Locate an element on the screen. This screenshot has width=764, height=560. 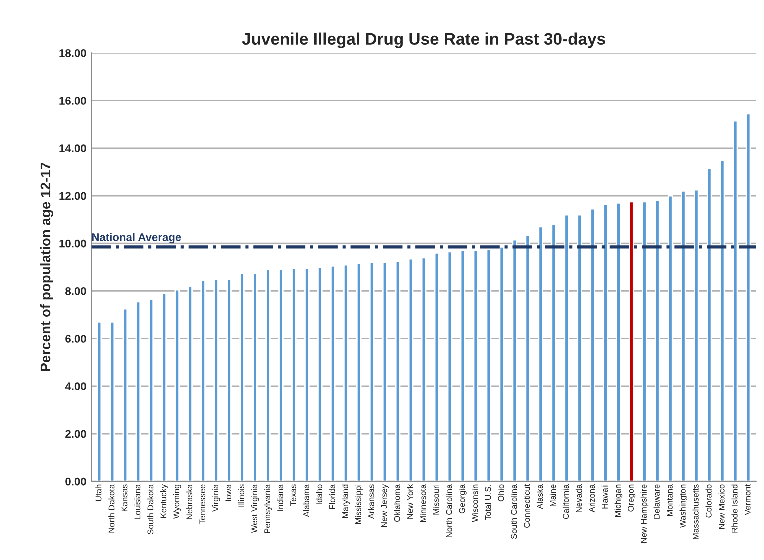
y-tick-label: 0.00 is located at coordinates (76, 482).